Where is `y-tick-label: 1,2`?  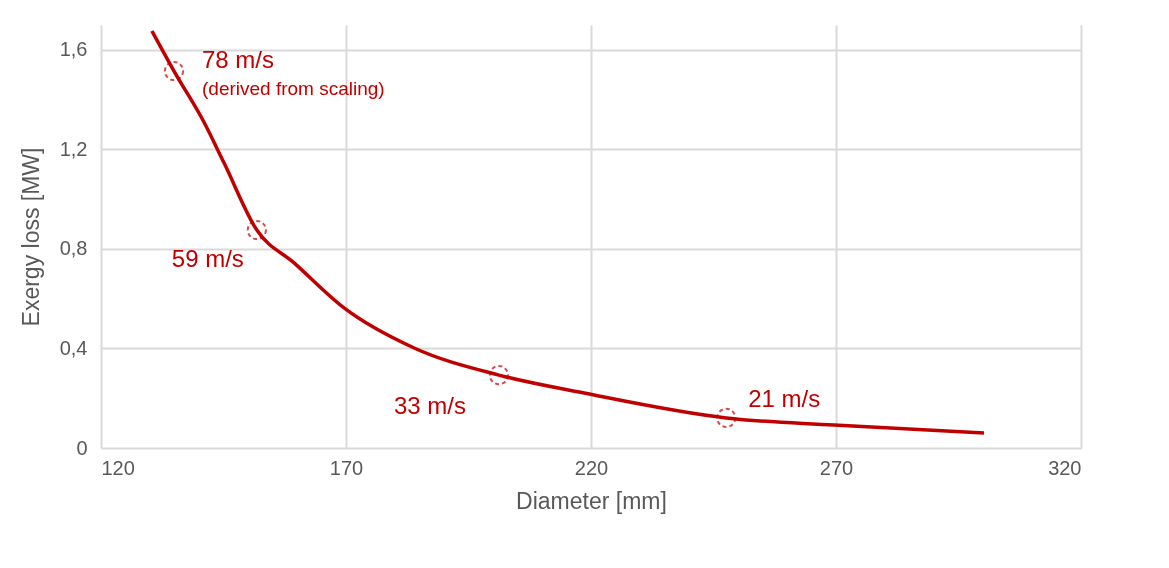
y-tick-label: 1,2 is located at coordinates (73, 148).